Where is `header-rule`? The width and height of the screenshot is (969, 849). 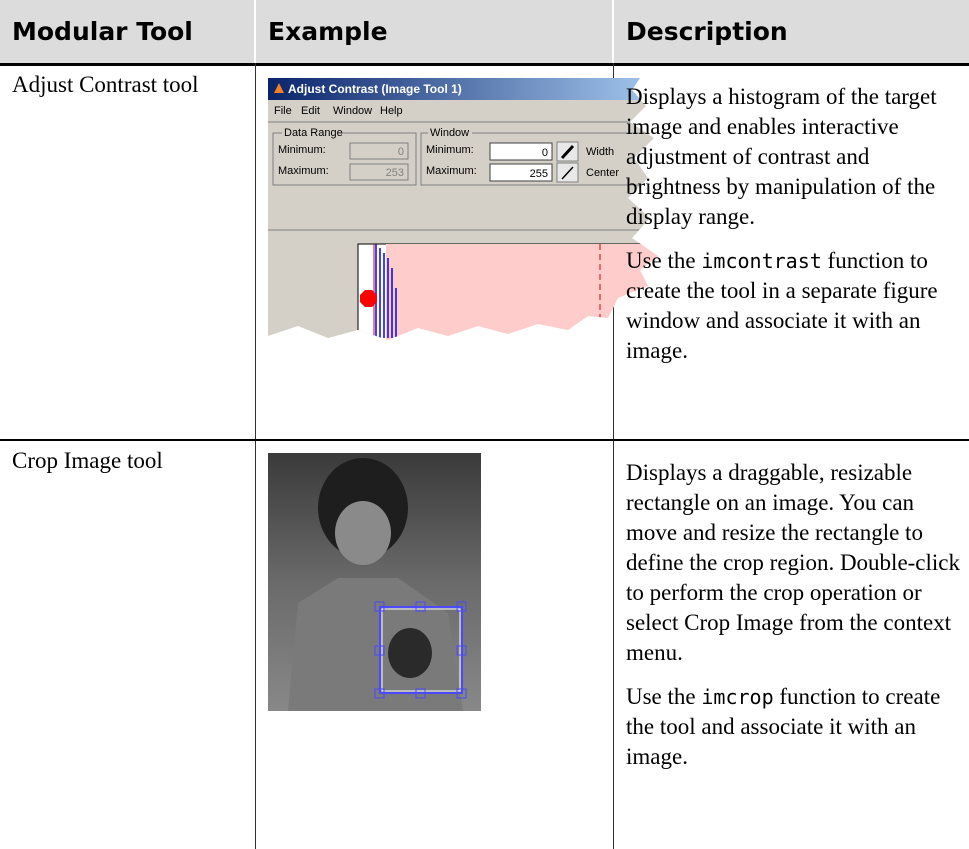
header-rule is located at coordinates (484, 64).